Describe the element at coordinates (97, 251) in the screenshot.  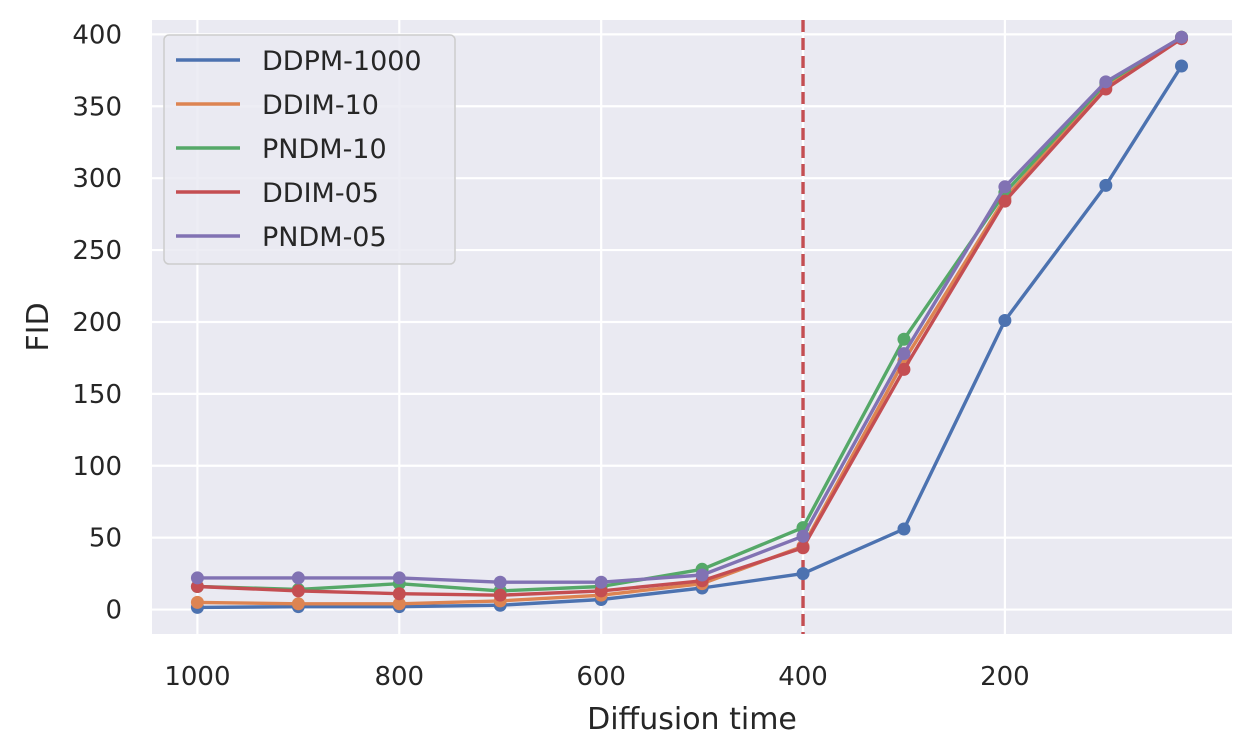
I see `y-tick-label: 250` at that location.